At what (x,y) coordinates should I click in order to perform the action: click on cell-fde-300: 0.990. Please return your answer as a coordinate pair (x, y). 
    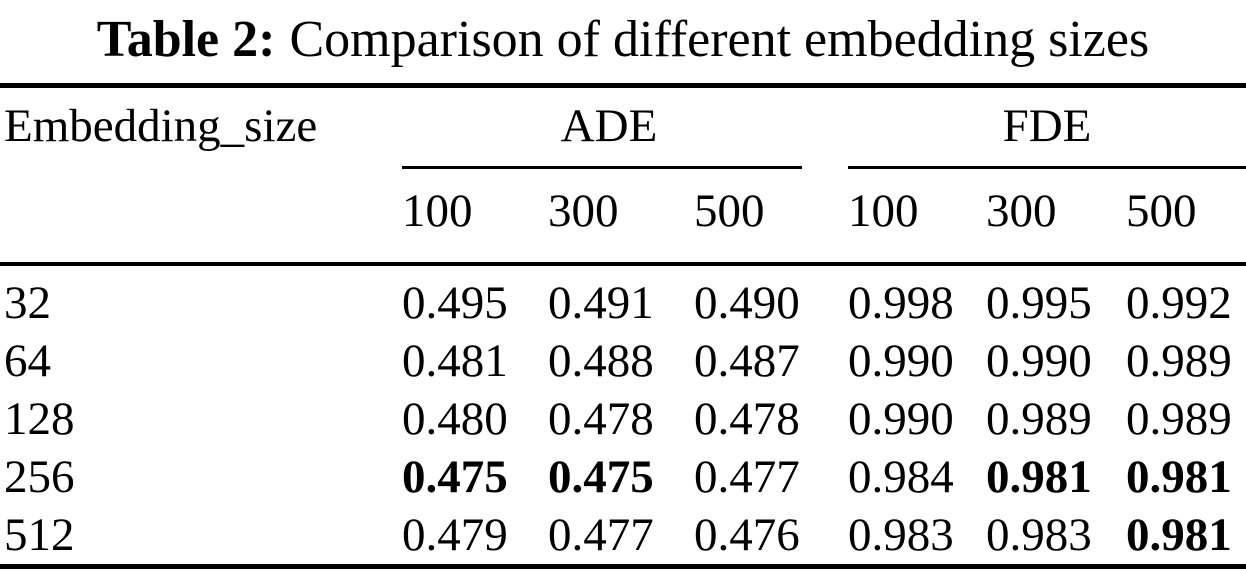
    Looking at the image, I should click on (1039, 361).